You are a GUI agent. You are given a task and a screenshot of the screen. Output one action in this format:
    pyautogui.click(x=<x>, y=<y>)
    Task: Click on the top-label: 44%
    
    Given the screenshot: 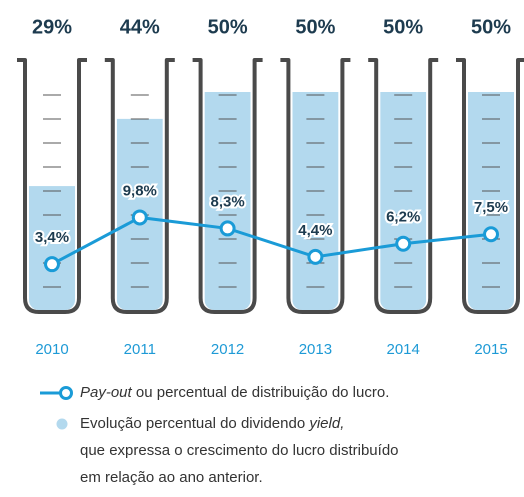 What is the action you would take?
    pyautogui.click(x=140, y=27)
    